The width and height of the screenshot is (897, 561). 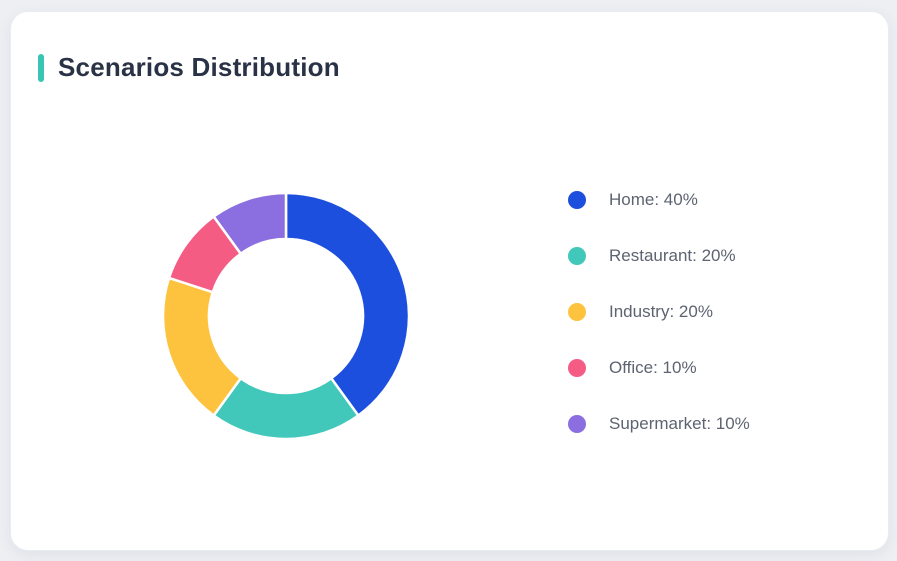 I want to click on title-accent-bar, so click(x=41, y=67).